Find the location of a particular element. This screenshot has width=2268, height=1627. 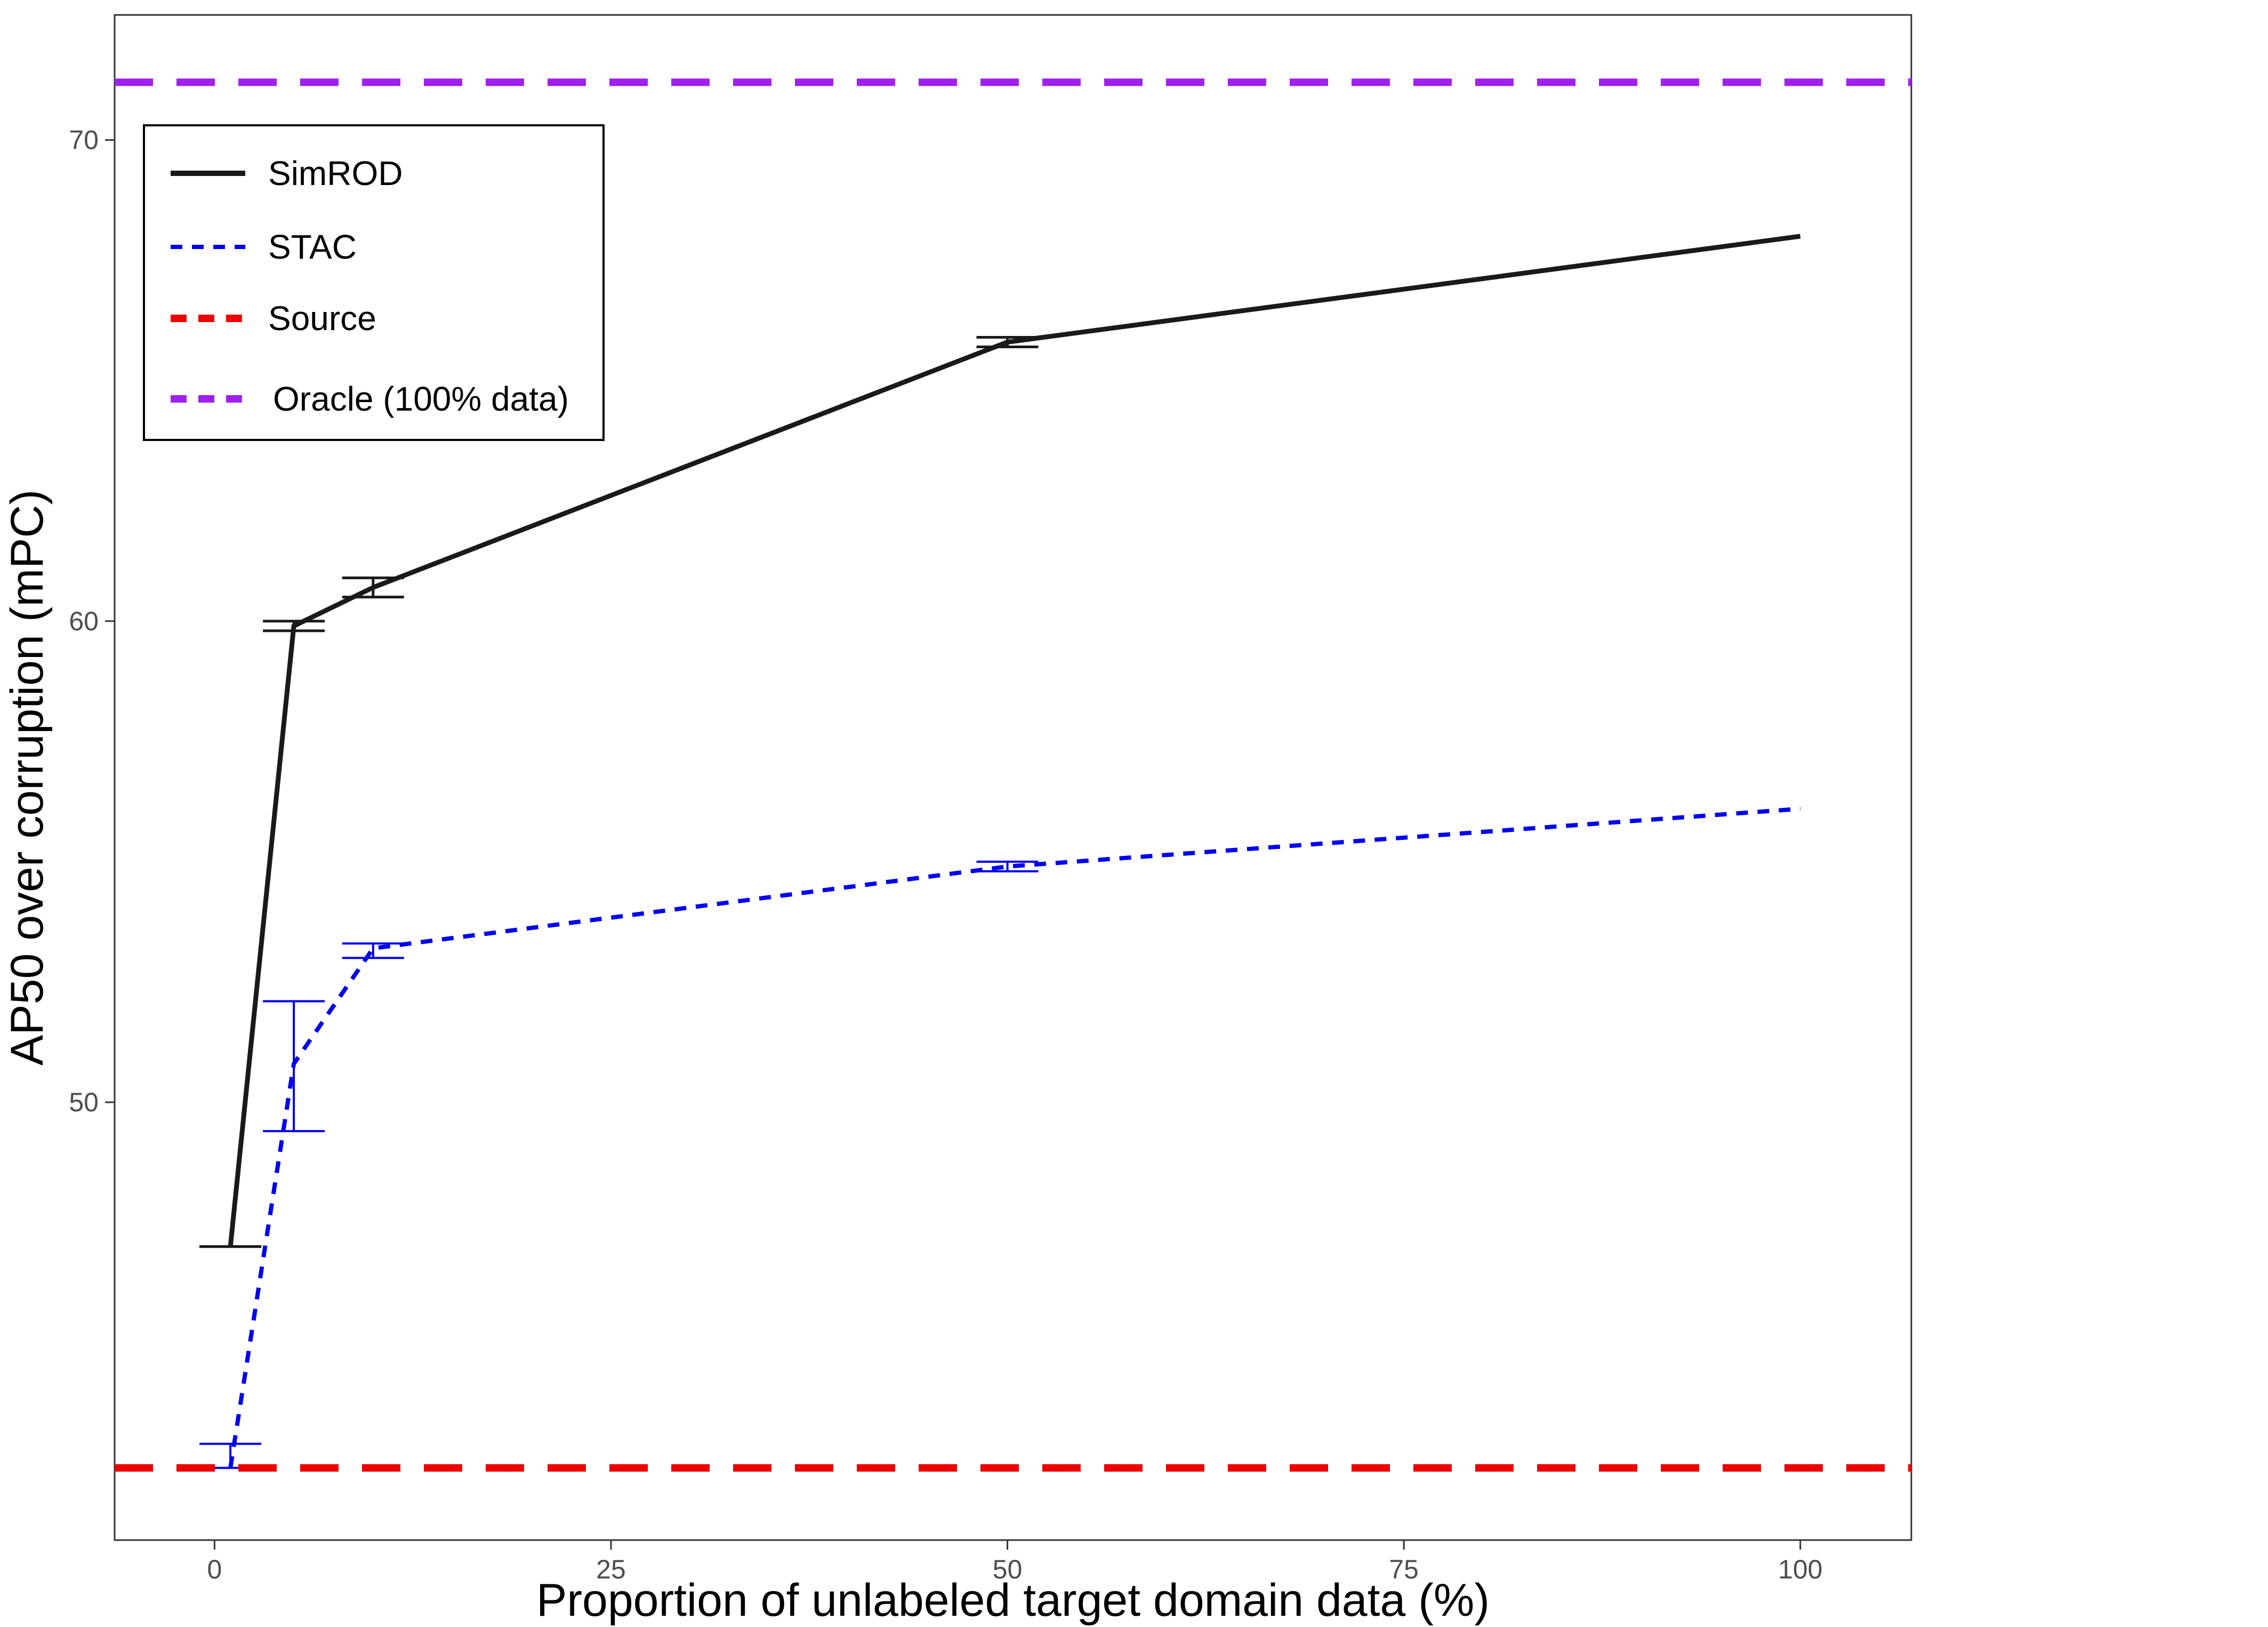

y-tick-label: 70 is located at coordinates (84, 140).